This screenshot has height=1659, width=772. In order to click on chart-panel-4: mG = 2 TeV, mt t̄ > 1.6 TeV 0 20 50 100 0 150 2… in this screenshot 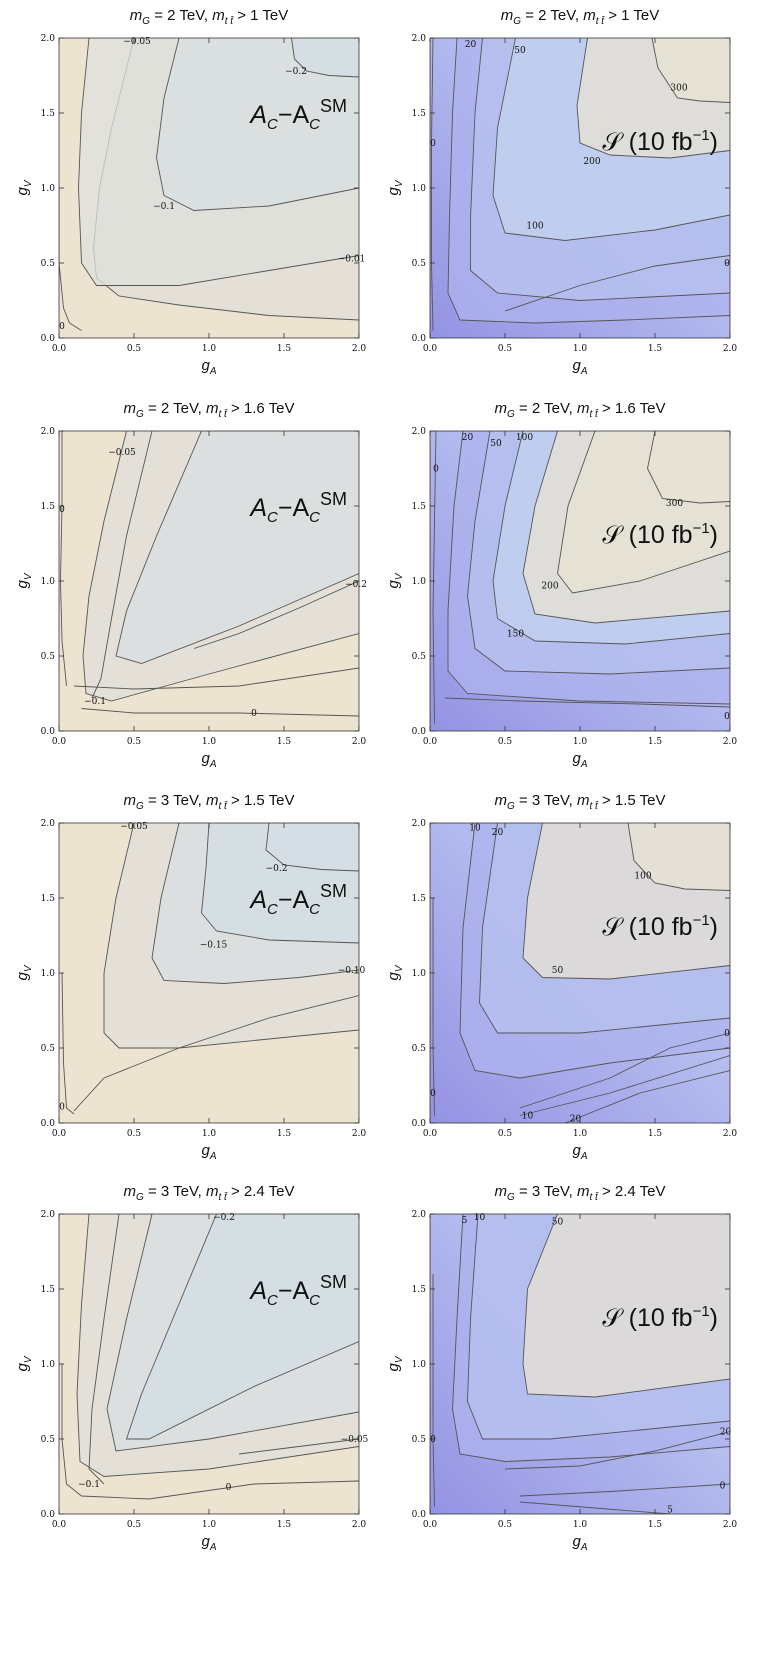, I will do `click(561, 585)`.